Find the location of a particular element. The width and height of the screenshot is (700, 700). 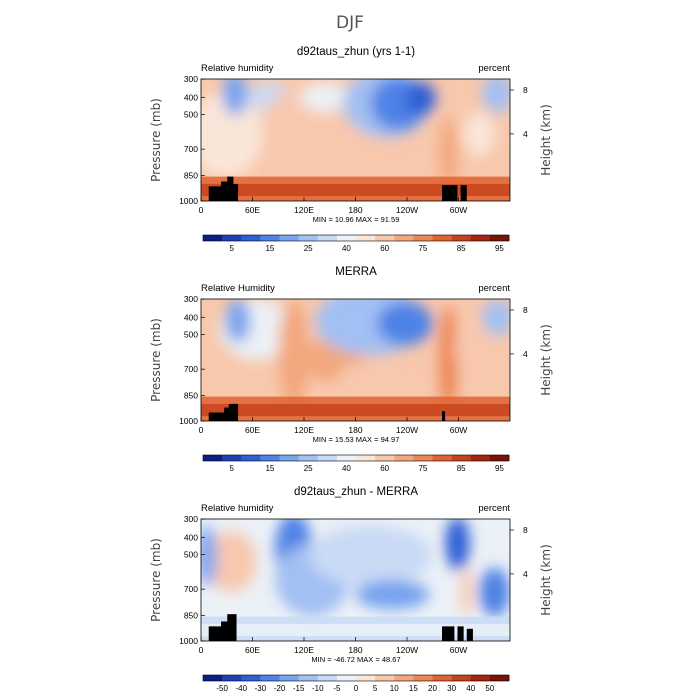

colorbar-label: 10 is located at coordinates (394, 688).